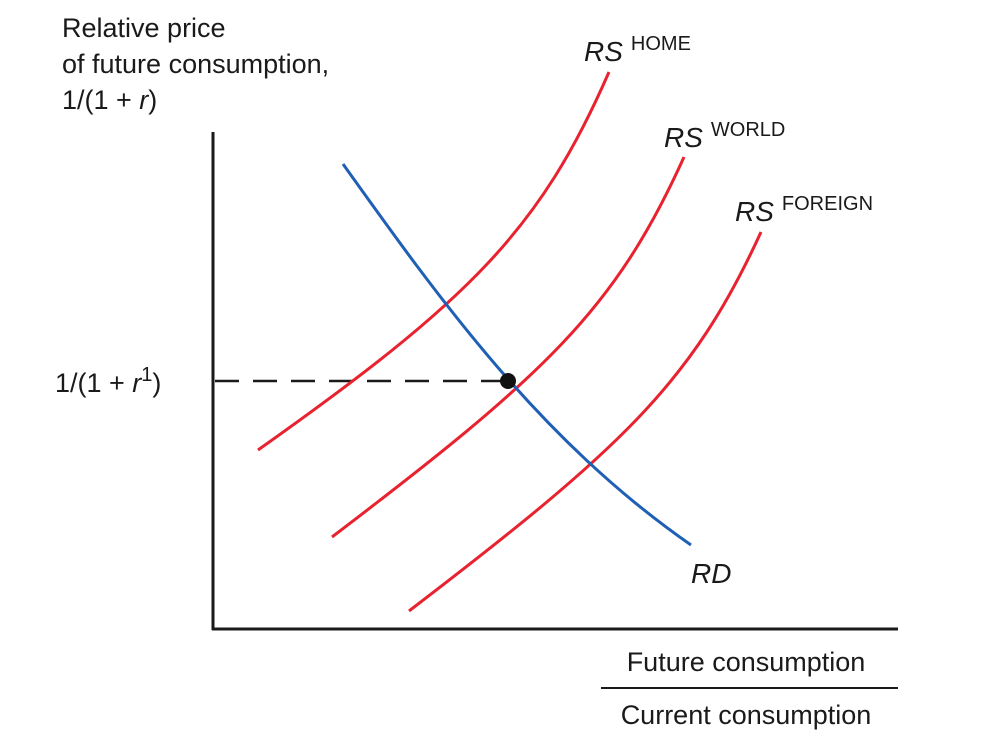  I want to click on equilibrium-point, so click(508, 381).